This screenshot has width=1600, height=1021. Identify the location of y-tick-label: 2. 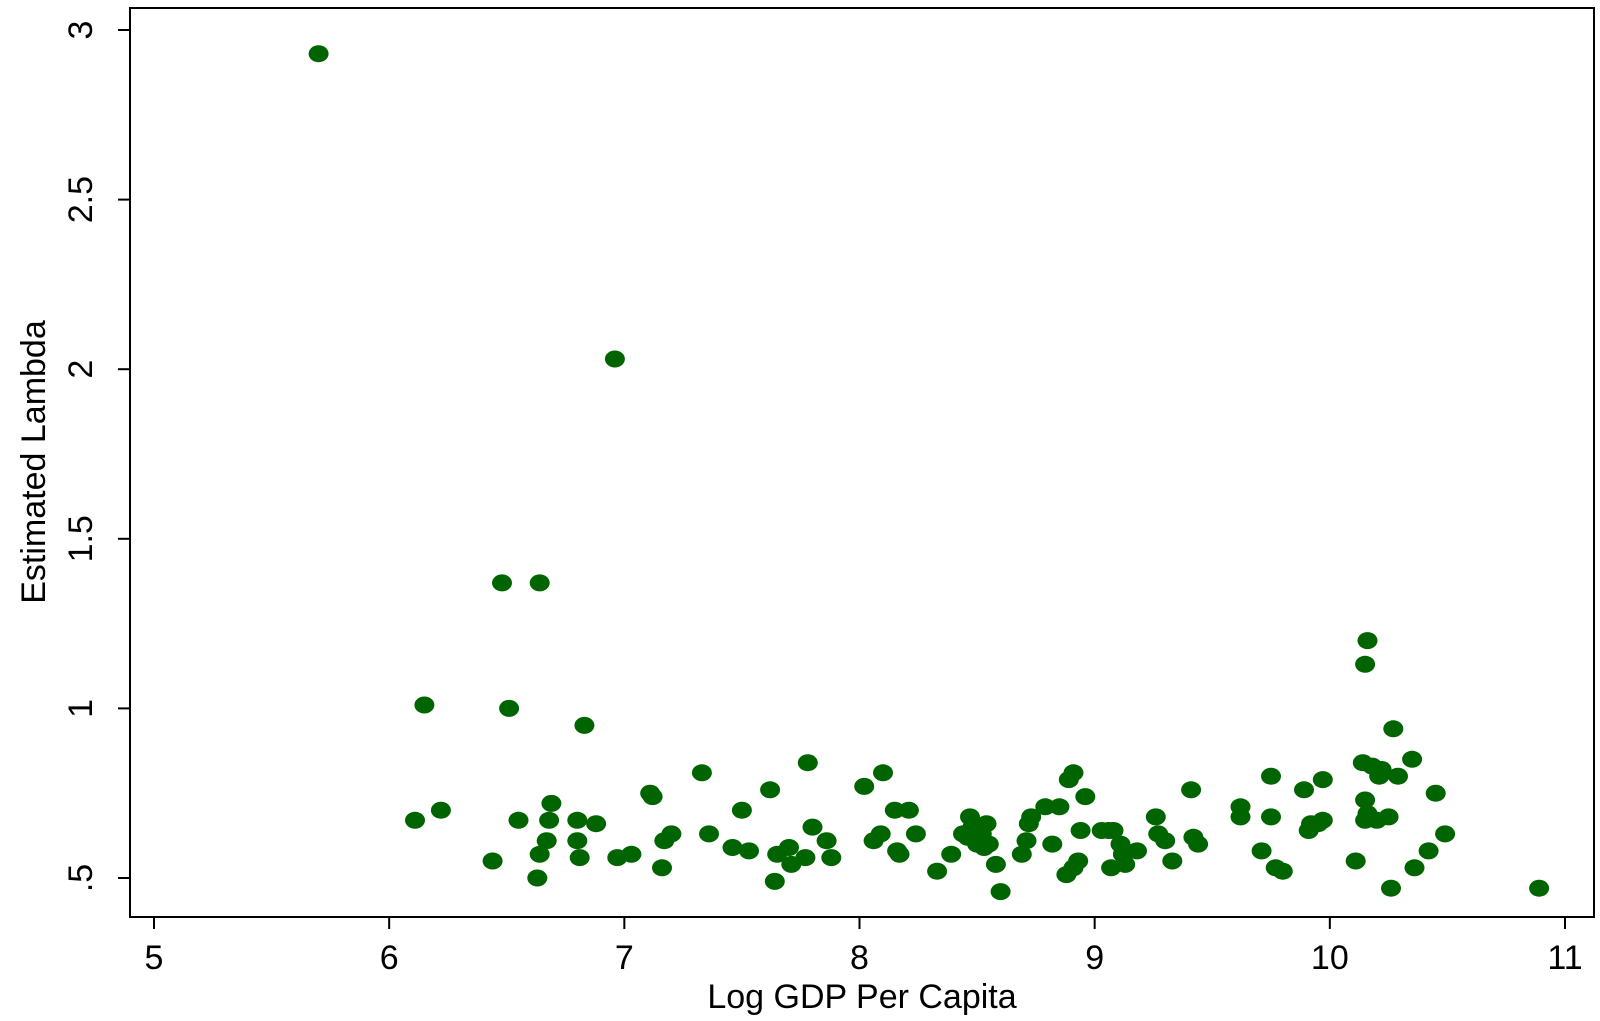
(81, 369).